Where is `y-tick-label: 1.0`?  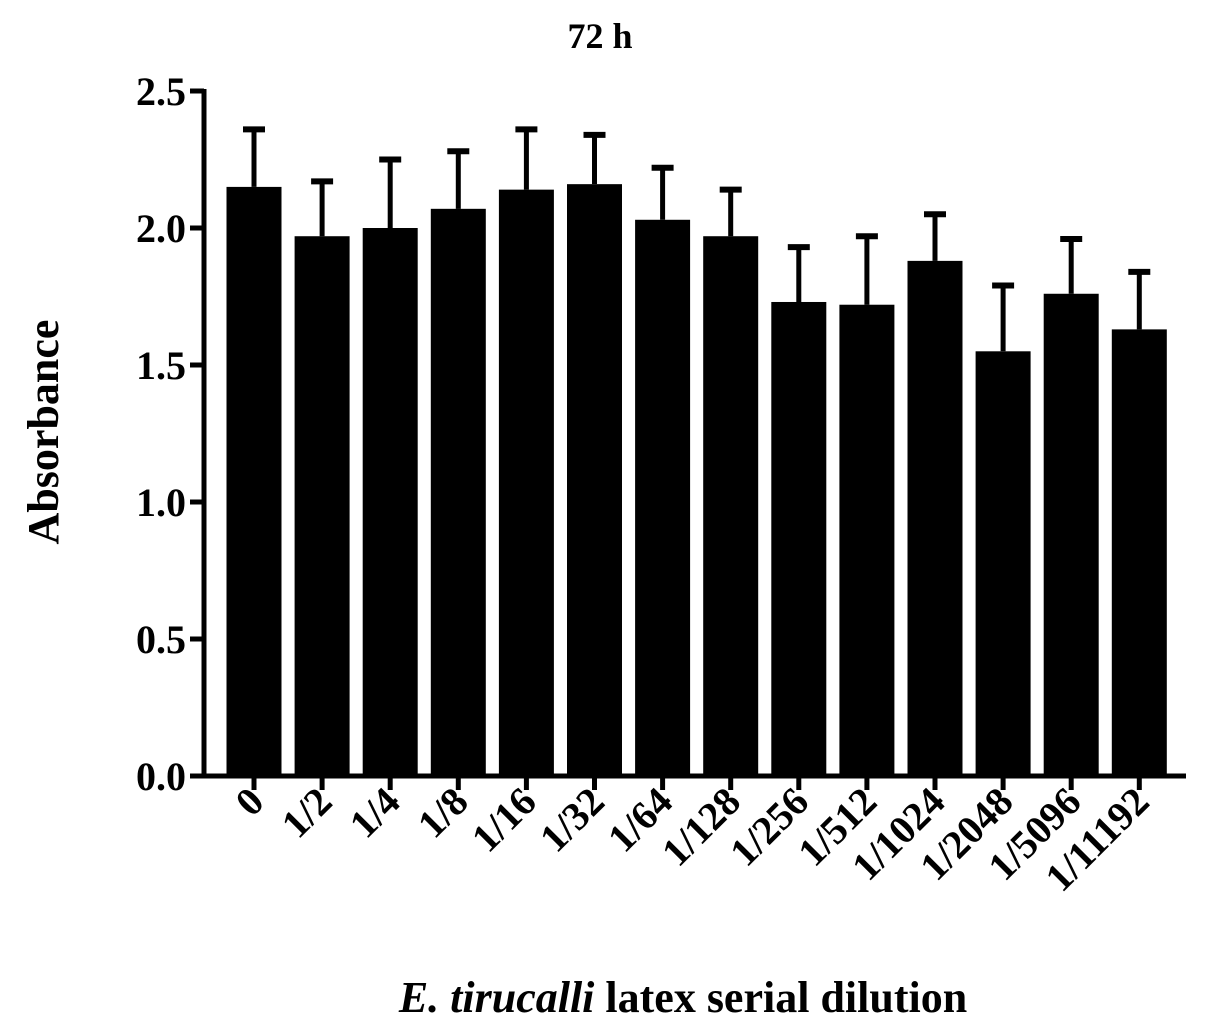 y-tick-label: 1.0 is located at coordinates (161, 502).